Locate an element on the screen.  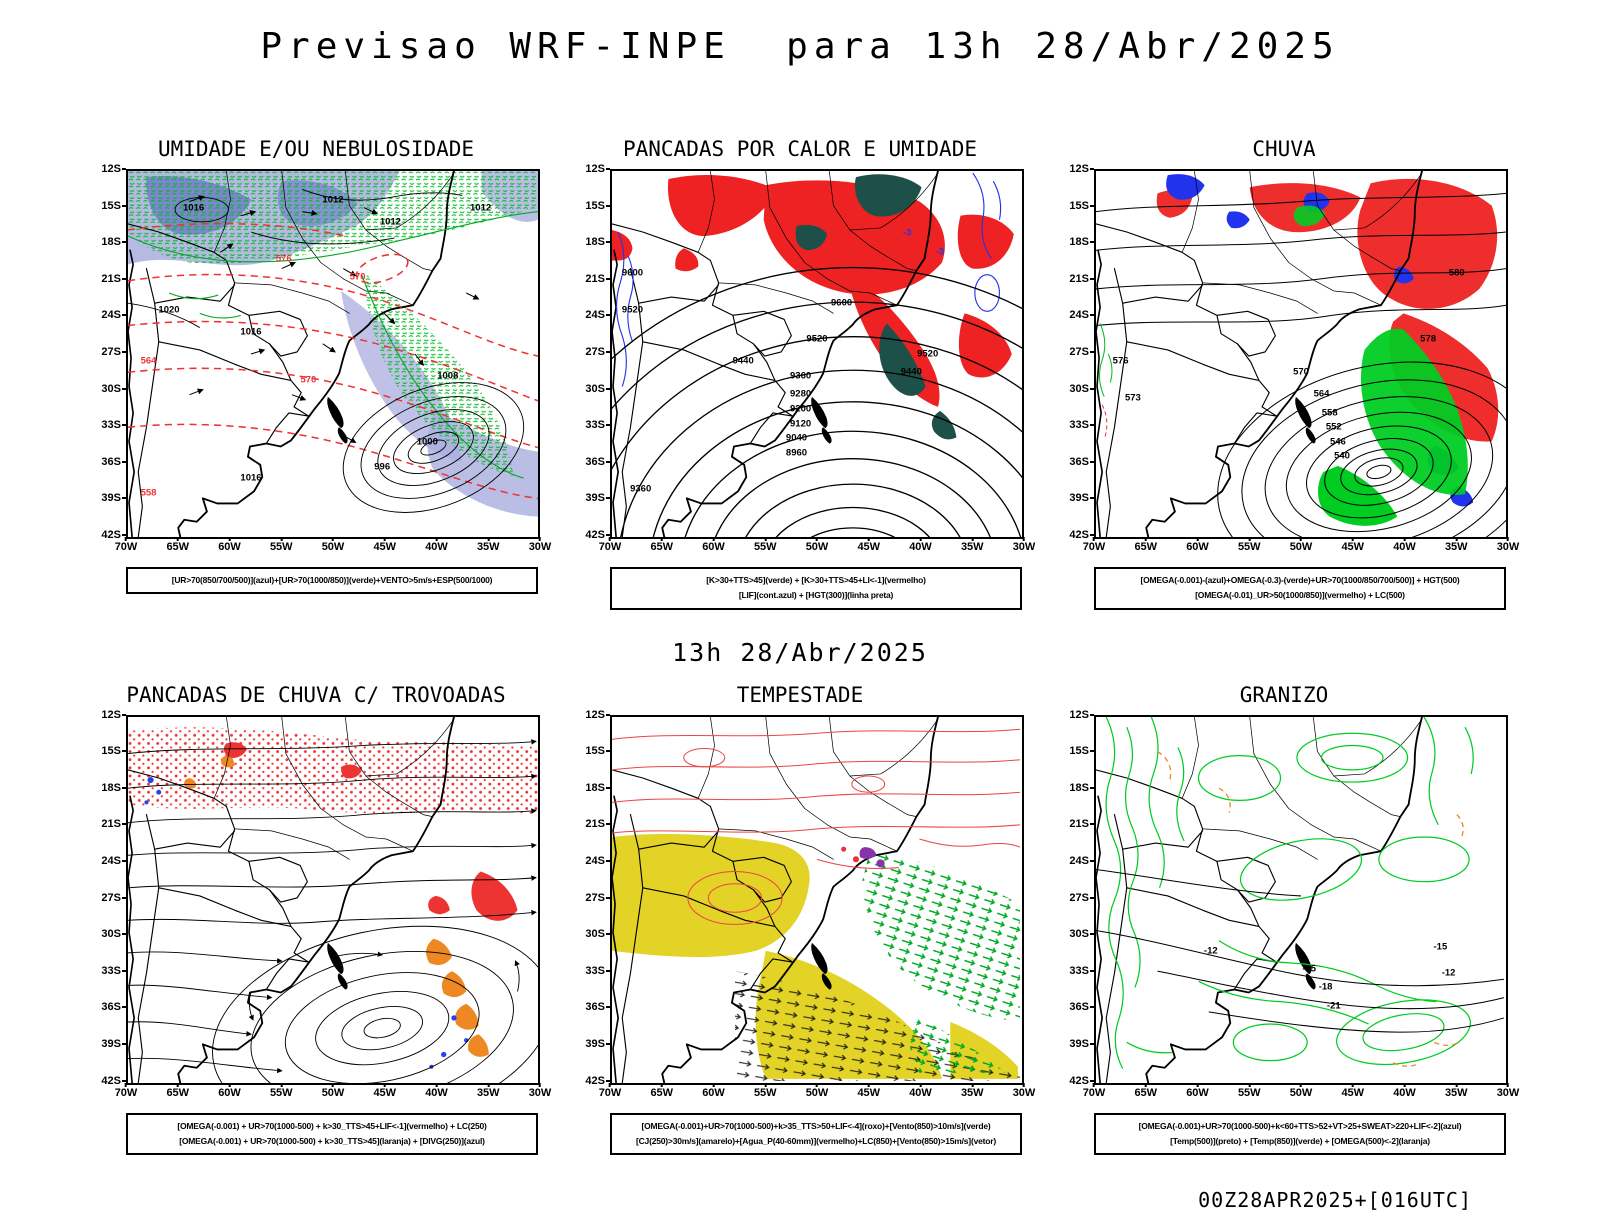
granizo-map: -12 -15 -18 -21 -15 -12 is located at coordinates (1301, 899).